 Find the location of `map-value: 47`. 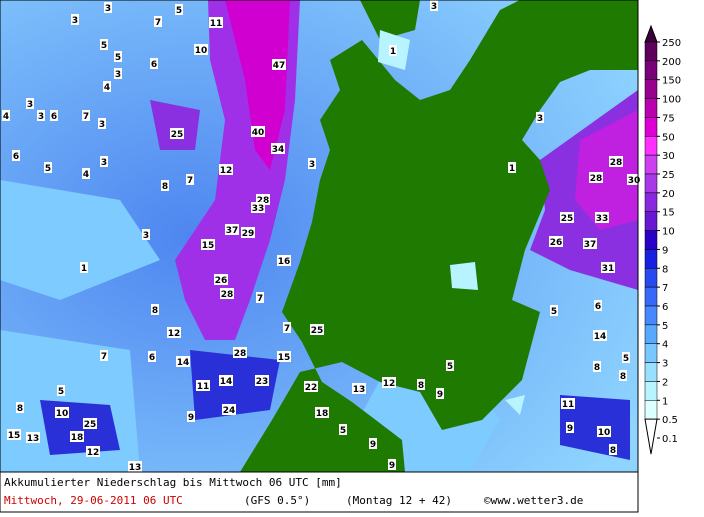

map-value: 47 is located at coordinates (279, 66).